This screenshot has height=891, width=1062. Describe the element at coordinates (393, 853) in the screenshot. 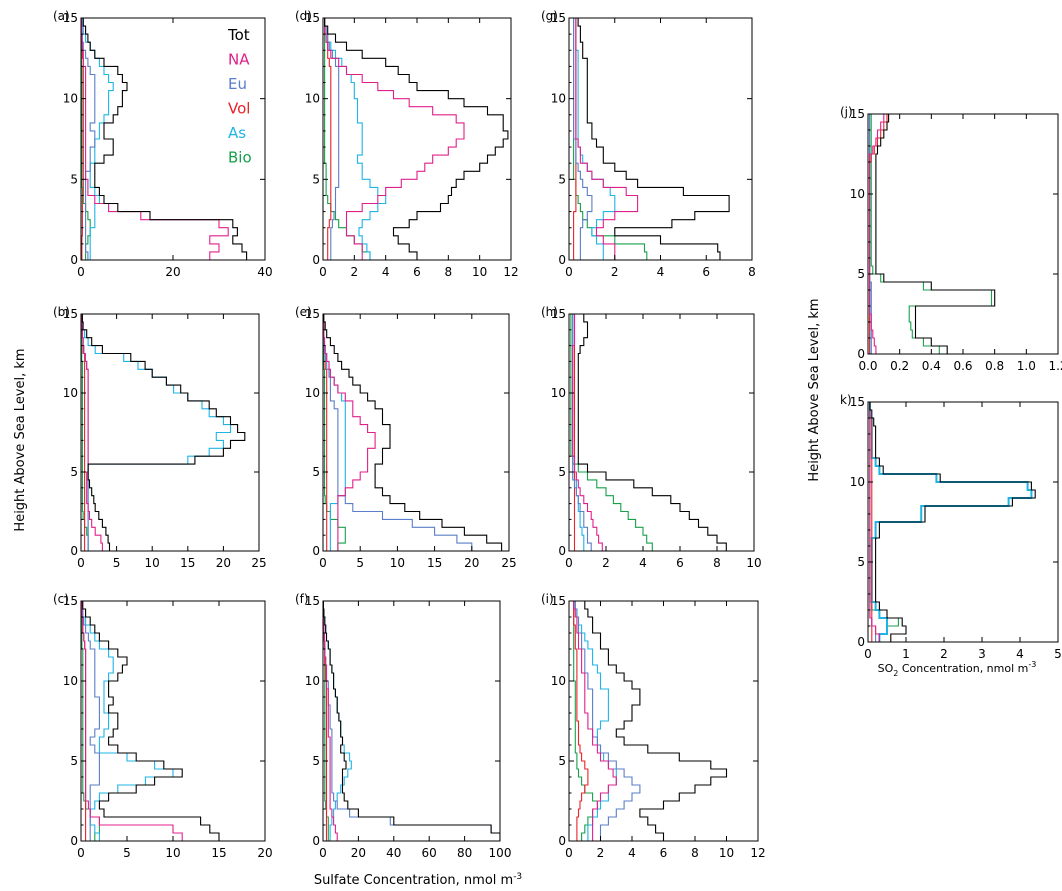

I see `x-tick-label: 40` at that location.